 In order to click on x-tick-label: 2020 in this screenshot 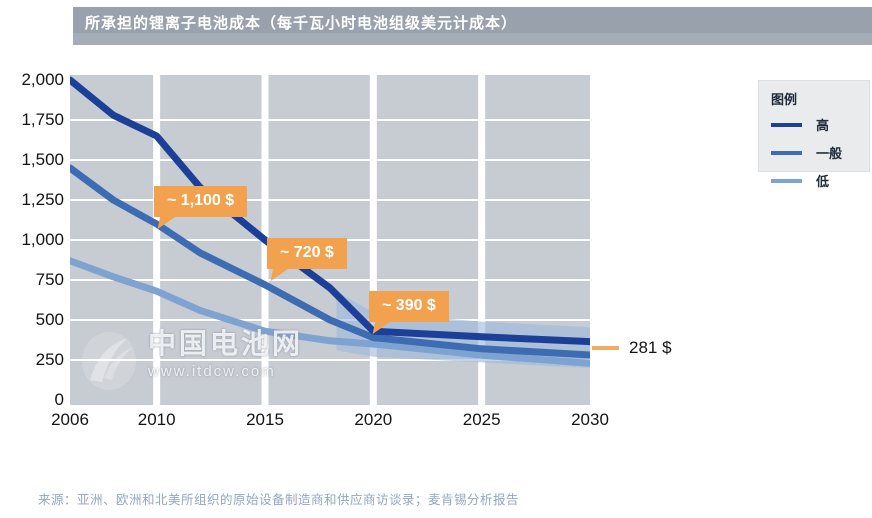, I will do `click(373, 419)`.